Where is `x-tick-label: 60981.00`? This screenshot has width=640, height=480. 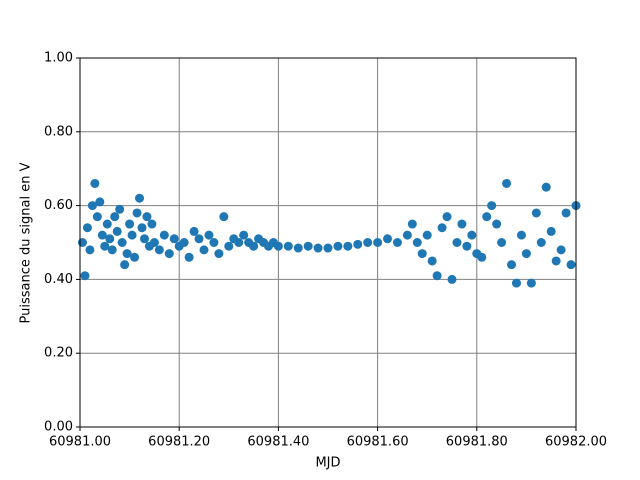 x-tick-label: 60981.00 is located at coordinates (80, 442).